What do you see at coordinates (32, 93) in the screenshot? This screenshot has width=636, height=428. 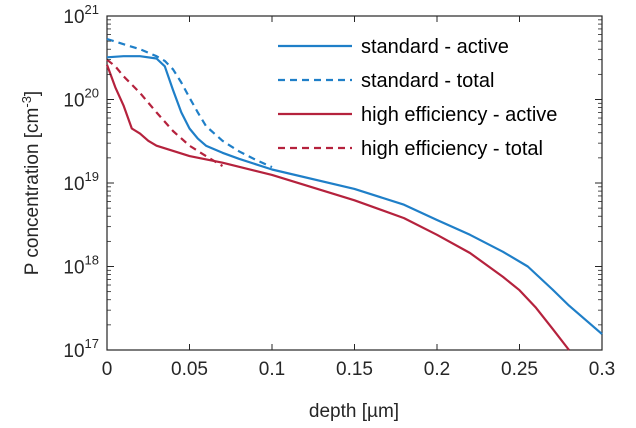 I see `y-axis-title-close: ]` at bounding box center [32, 93].